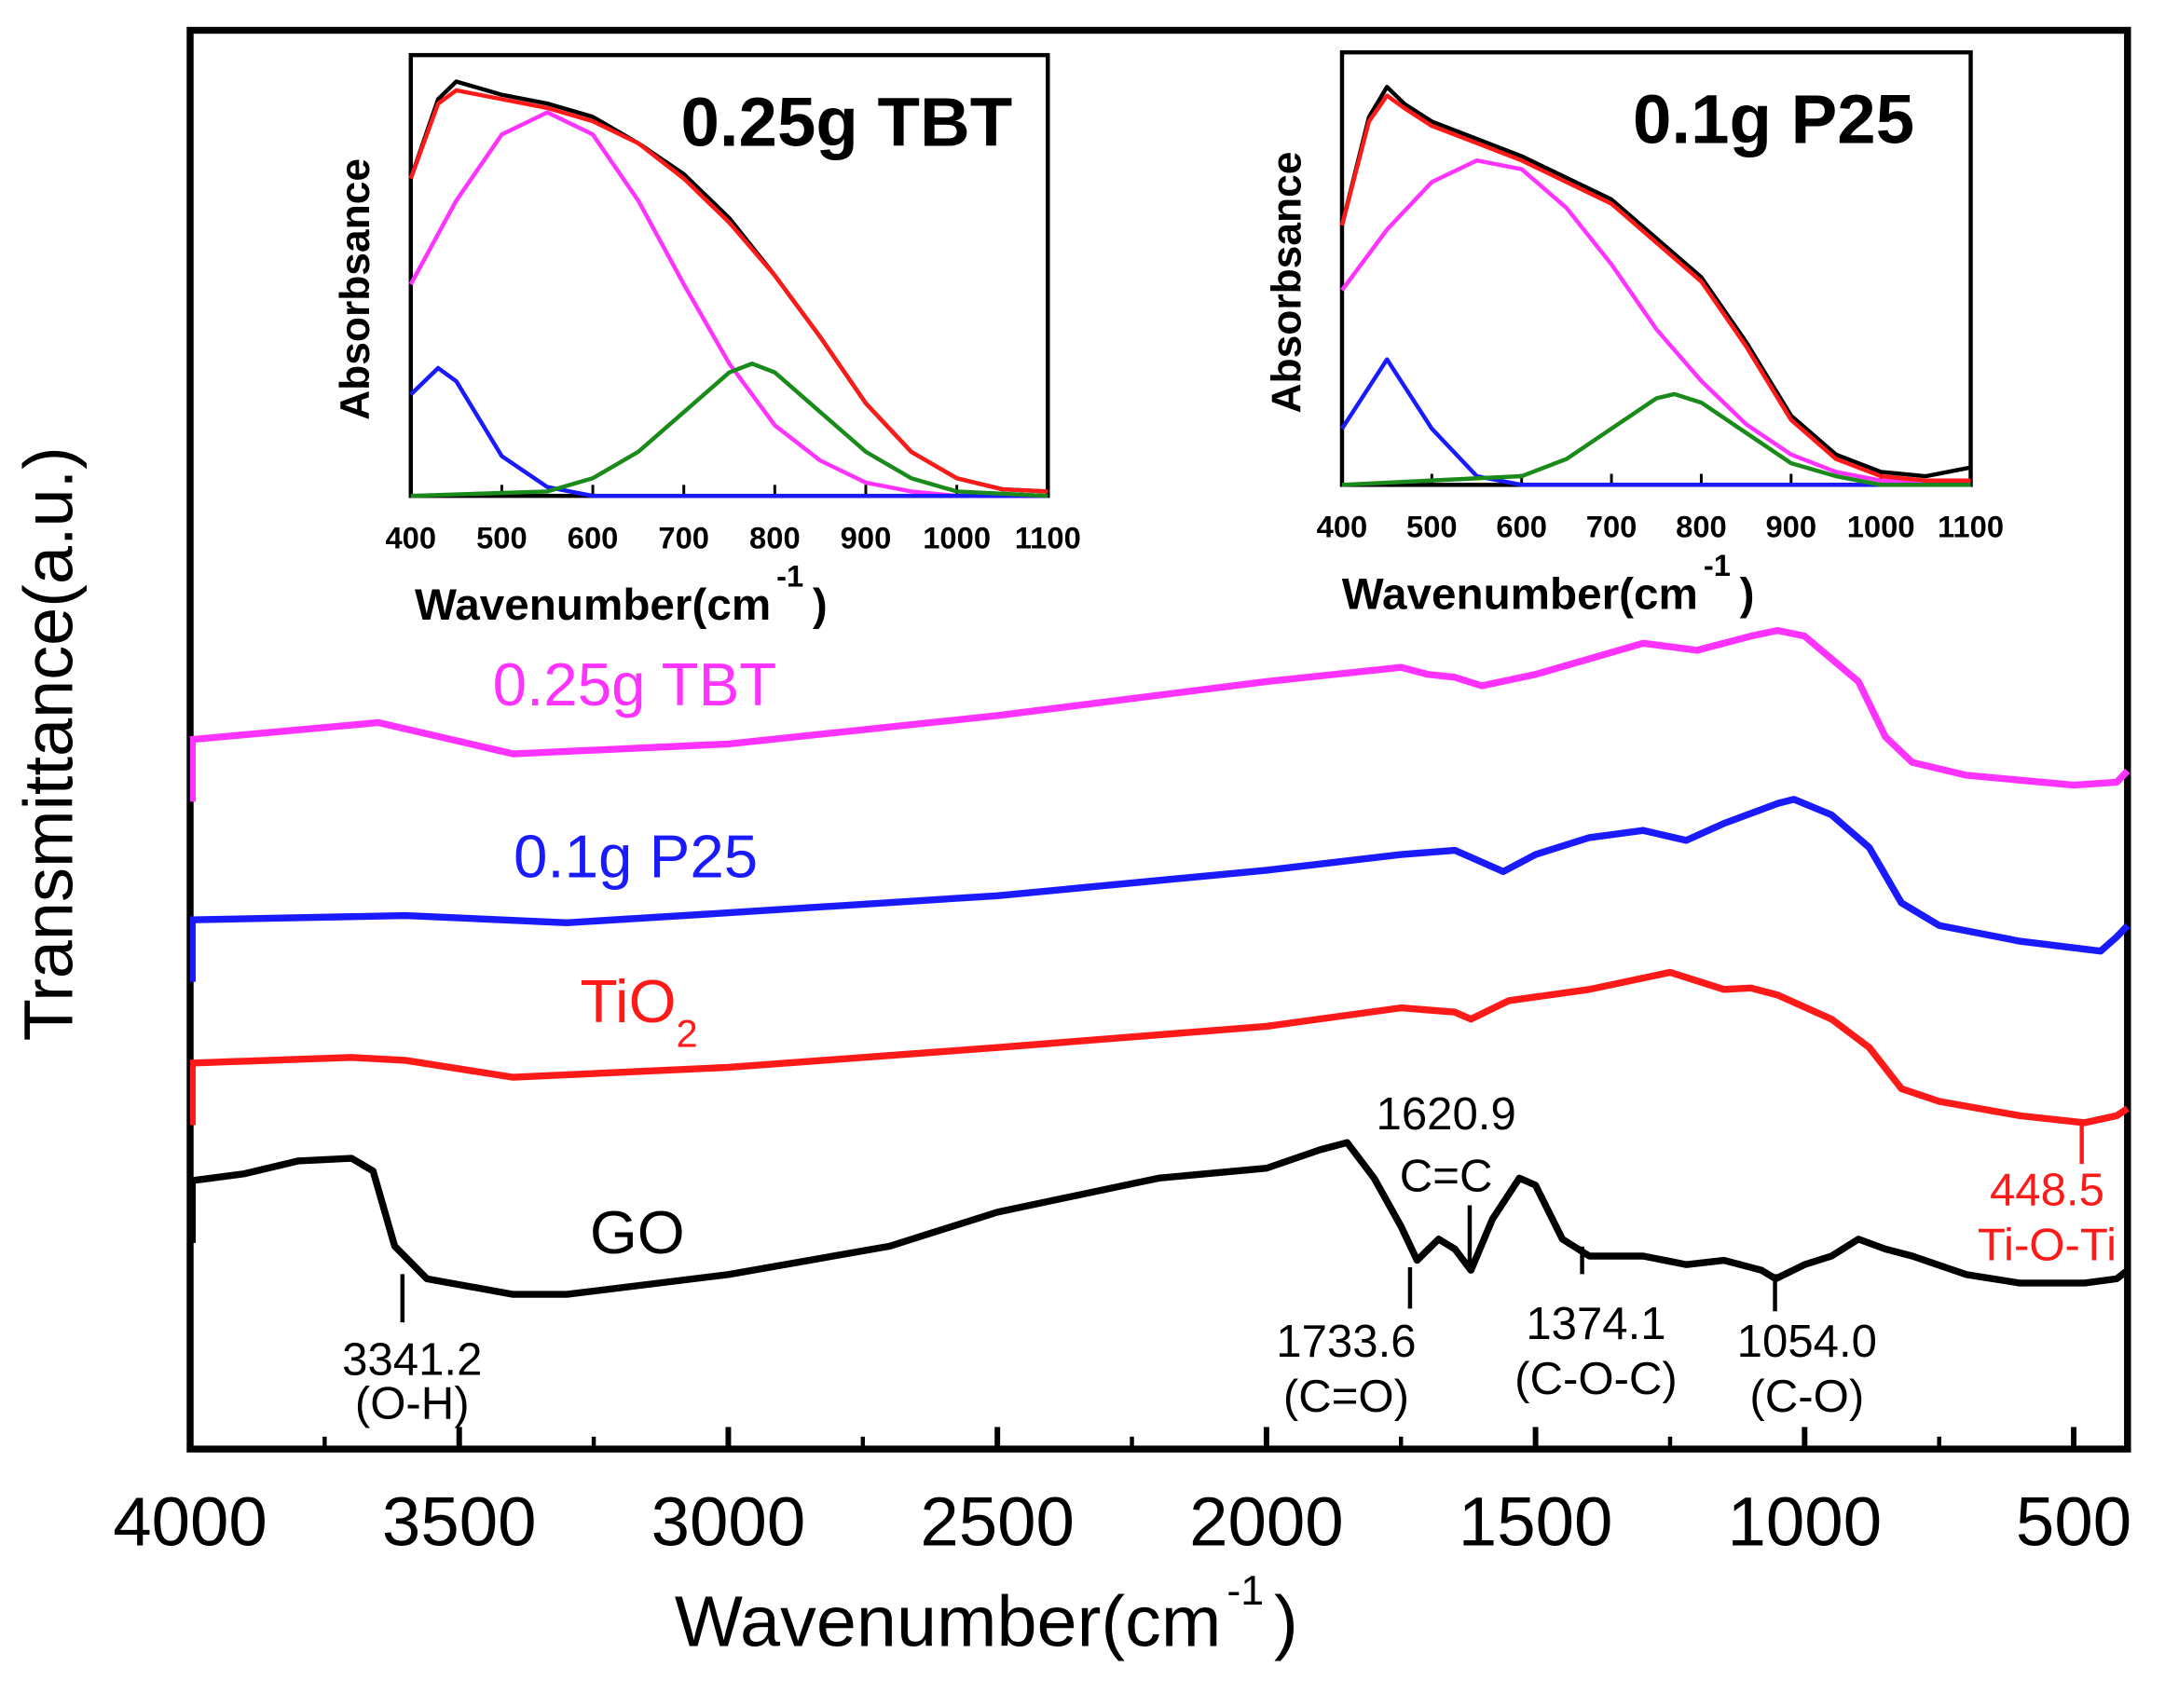 The height and width of the screenshot is (1708, 2165). What do you see at coordinates (636, 857) in the screenshot?
I see `series-label-p25: 0.1g P25` at bounding box center [636, 857].